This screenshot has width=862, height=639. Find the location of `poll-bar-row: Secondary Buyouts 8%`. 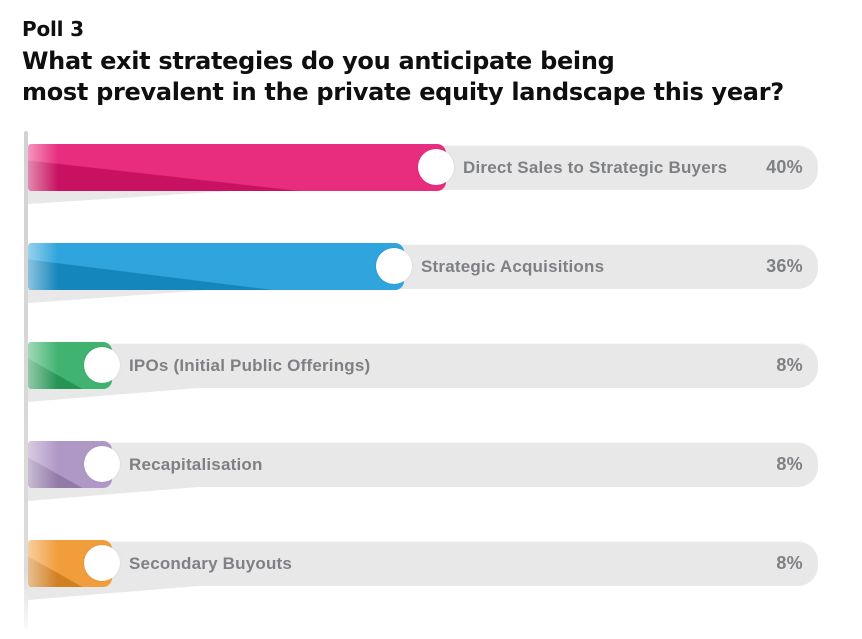

poll-bar-row: Secondary Buyouts 8% is located at coordinates (431, 570).